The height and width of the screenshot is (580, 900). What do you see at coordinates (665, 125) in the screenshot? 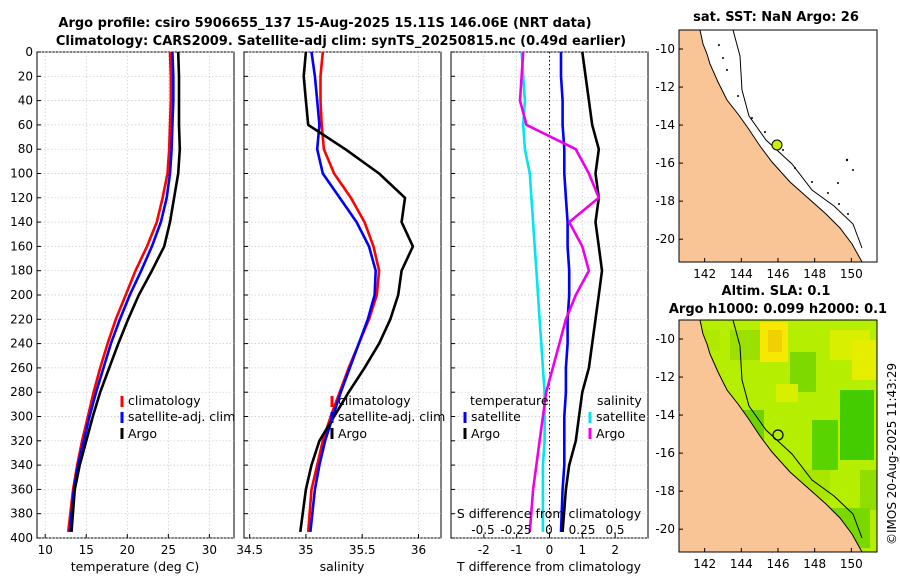
I see `map-y-tick-label: -14` at bounding box center [665, 125].